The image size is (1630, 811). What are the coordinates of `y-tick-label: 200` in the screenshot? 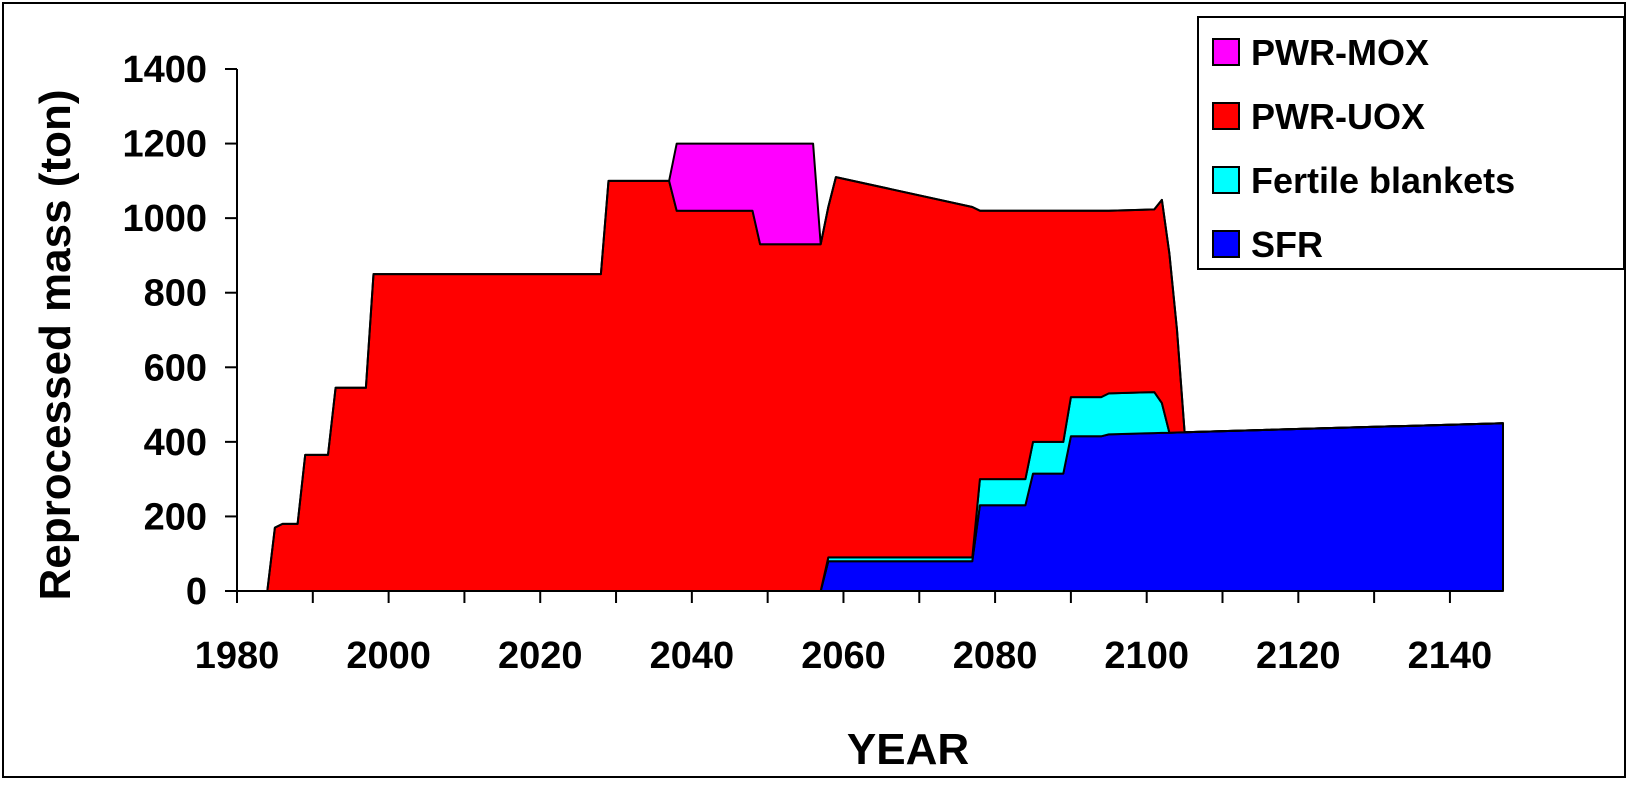 It's located at (175, 517).